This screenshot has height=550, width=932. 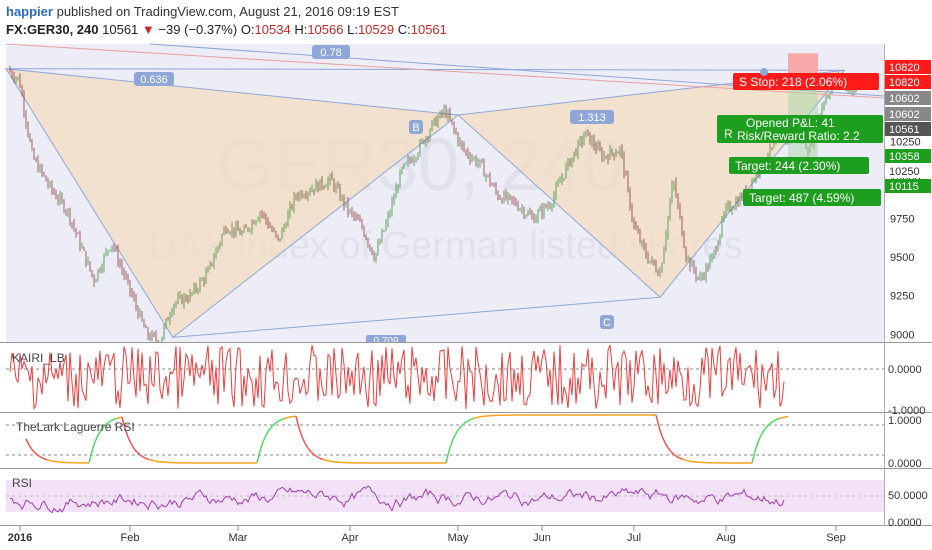 I want to click on price-tag-target1: 10358, so click(x=908, y=156).